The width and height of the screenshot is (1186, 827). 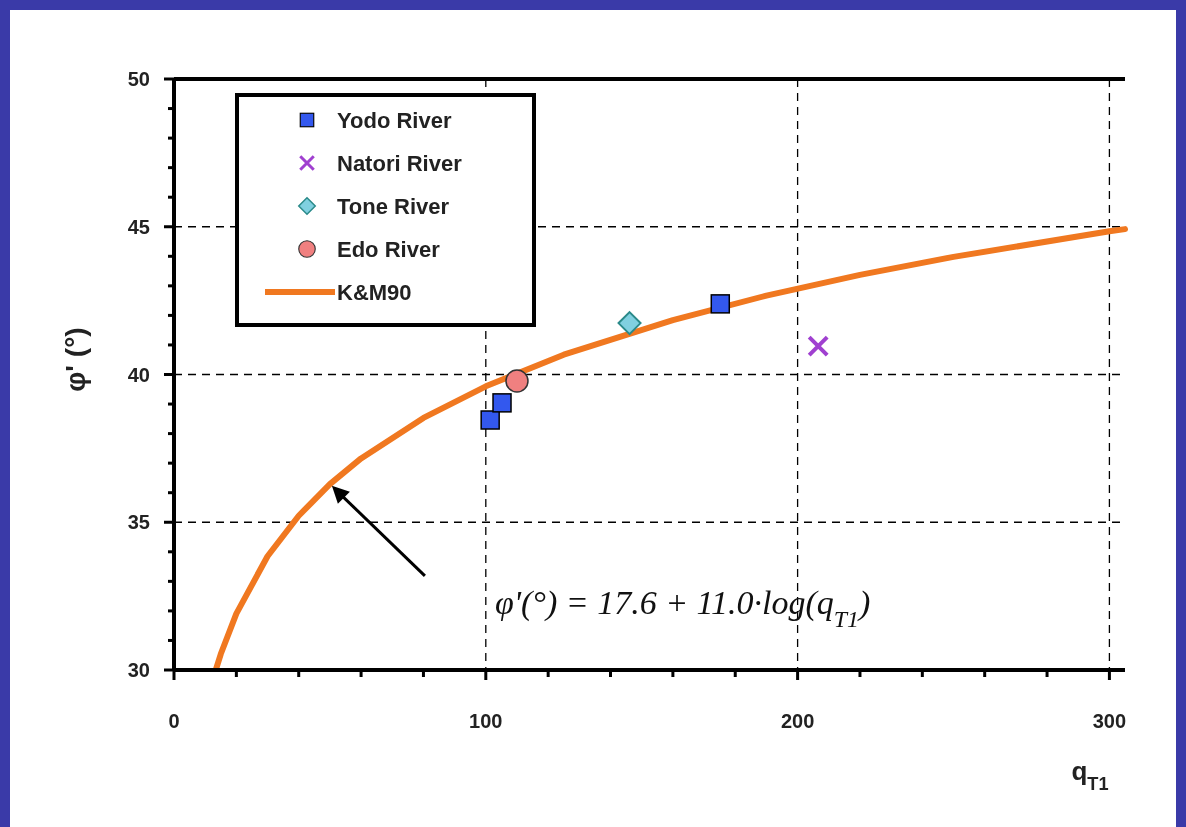 I want to click on y-tick-label: 30, so click(x=138, y=670).